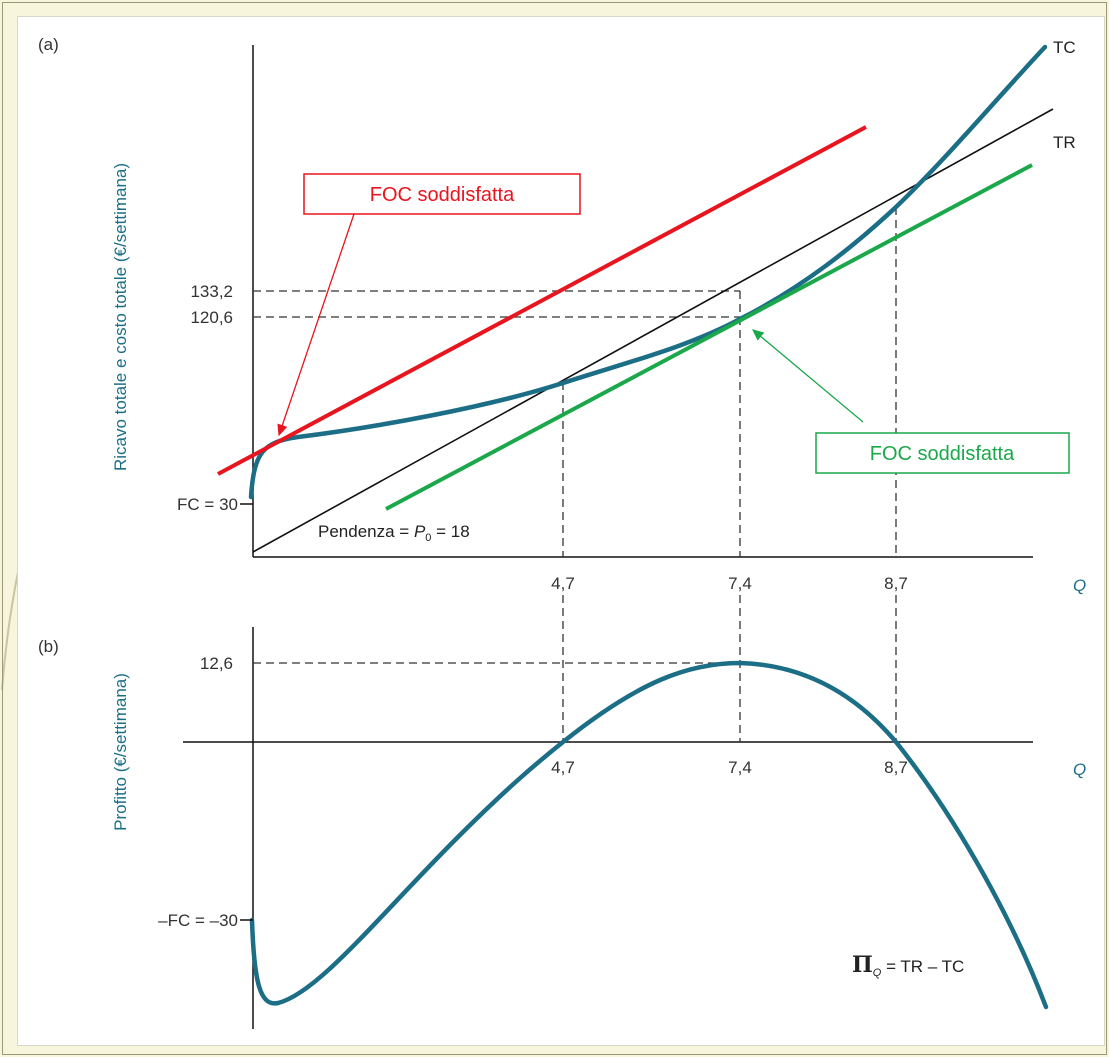 This screenshot has width=1109, height=1057. I want to click on panel-b-x-axis-label: Q, so click(1079, 769).